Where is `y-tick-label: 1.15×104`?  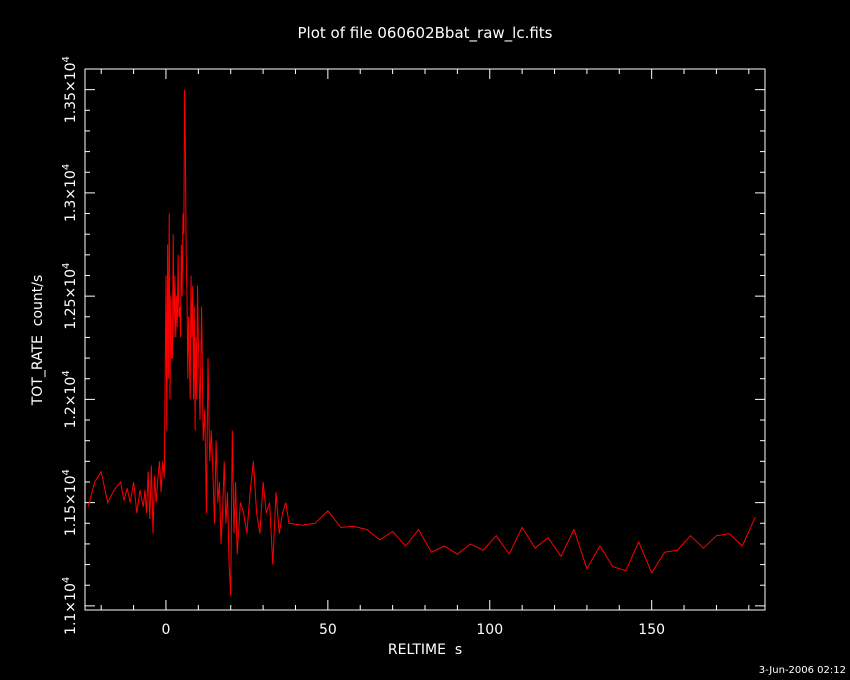
y-tick-label: 1.15×104 is located at coordinates (70, 502).